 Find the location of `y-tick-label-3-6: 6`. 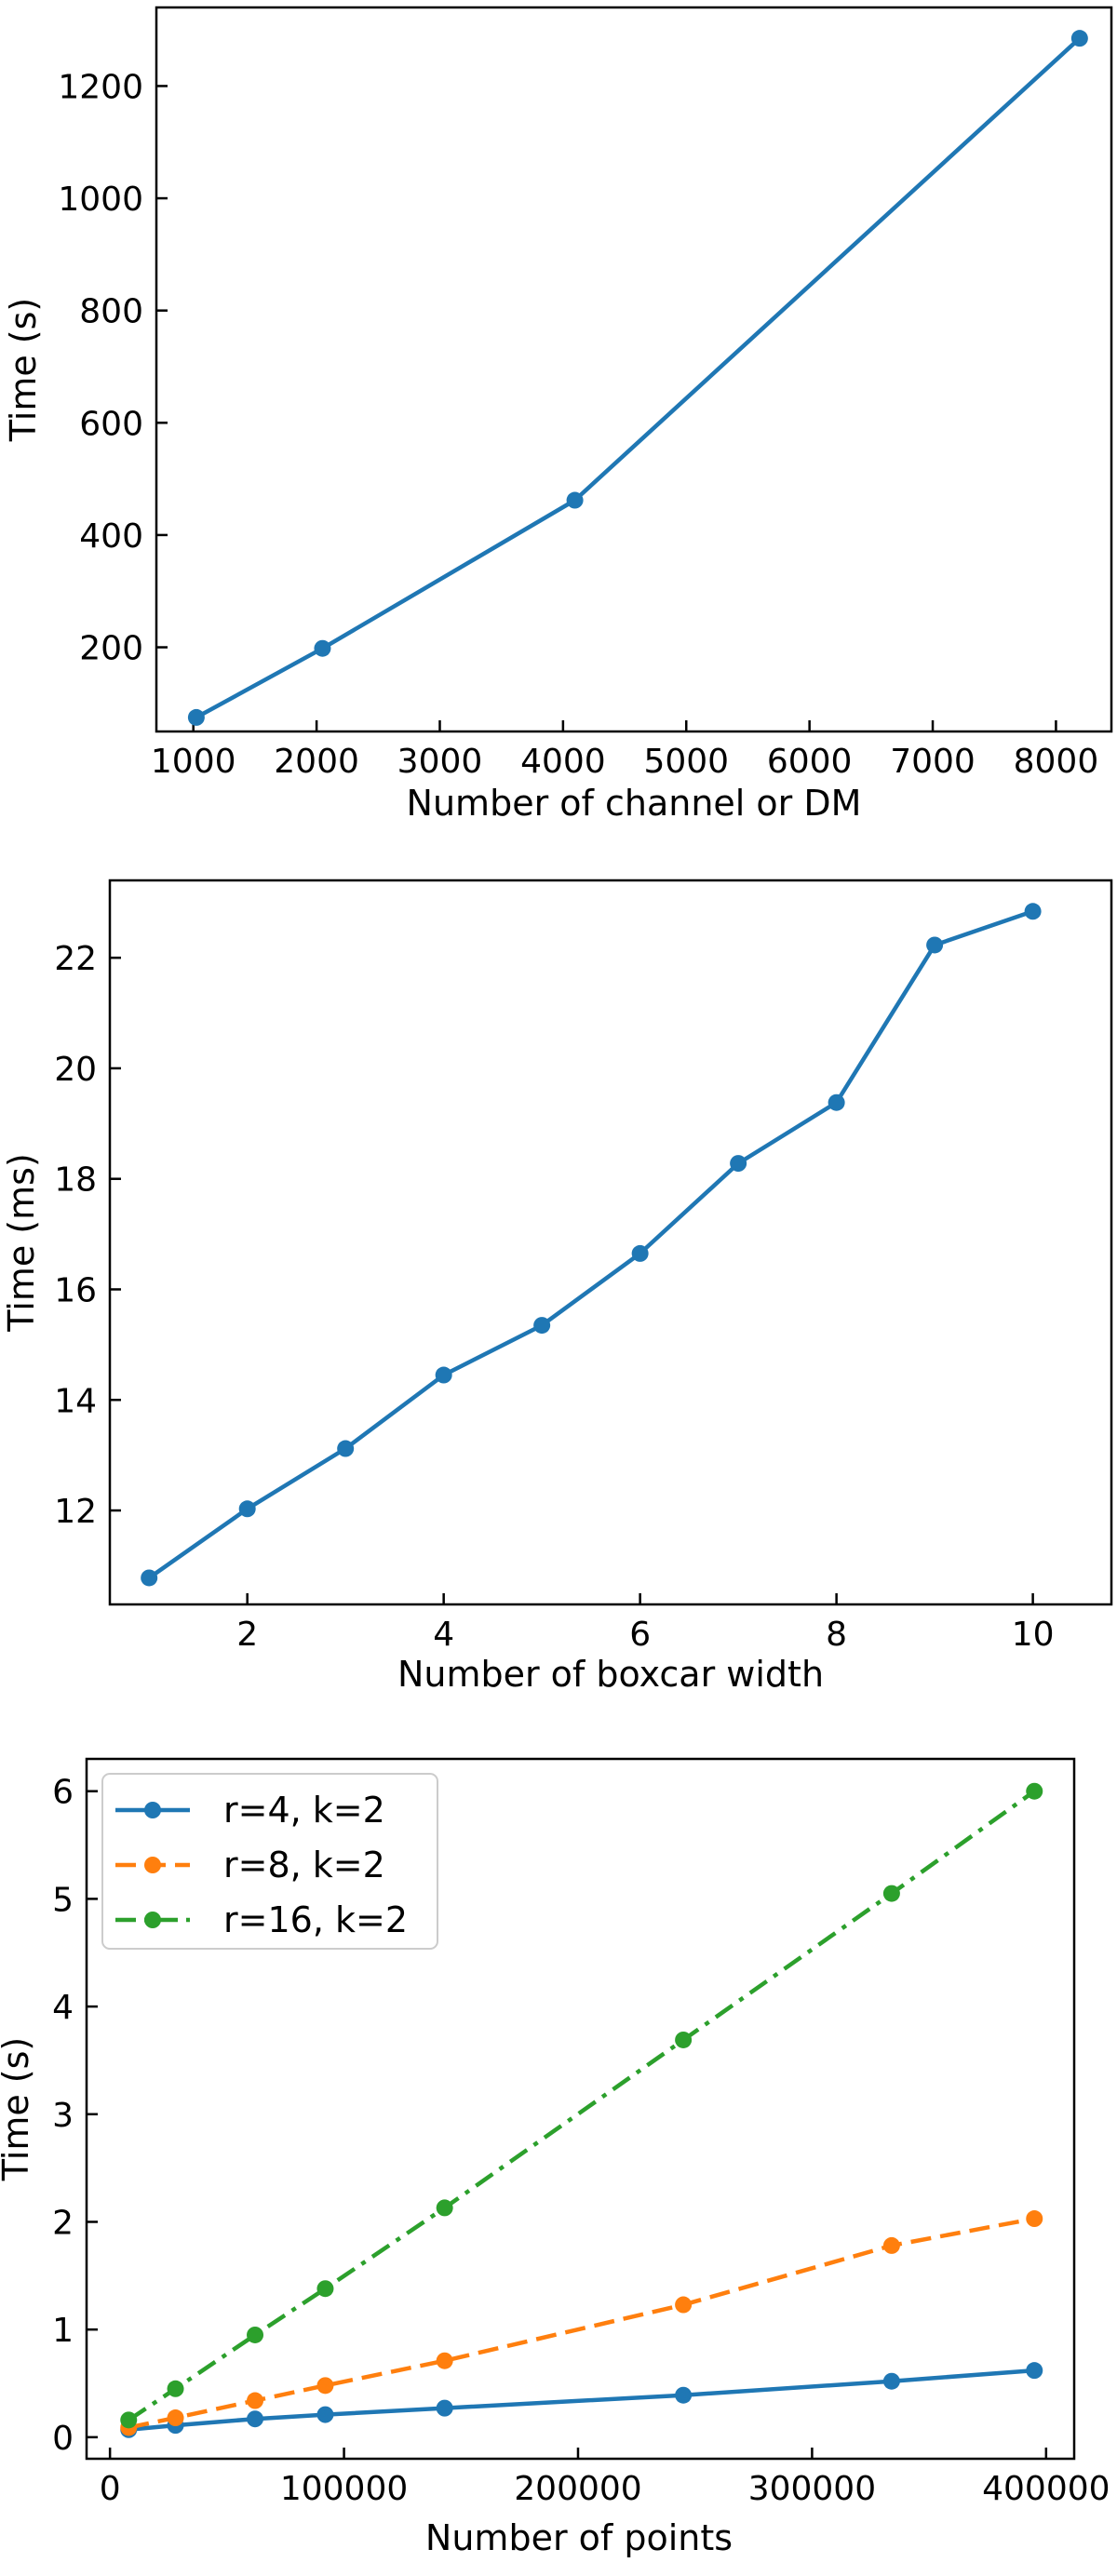

y-tick-label-3-6: 6 is located at coordinates (63, 1793).